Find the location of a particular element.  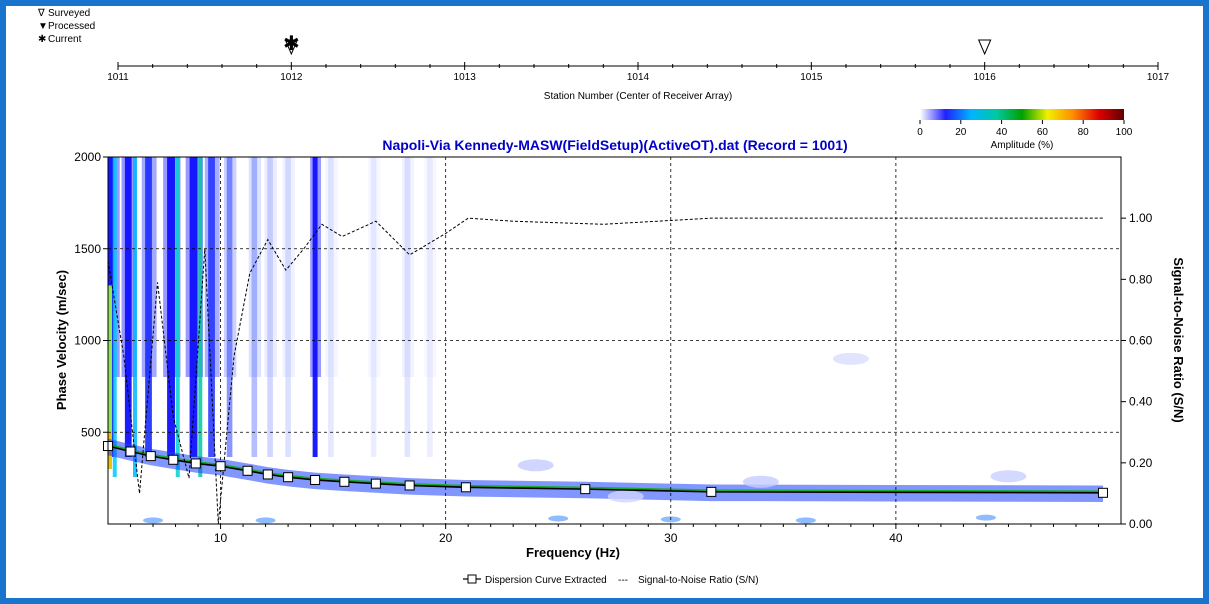

x-axis-title: Frequency (Hz) is located at coordinates (573, 552).